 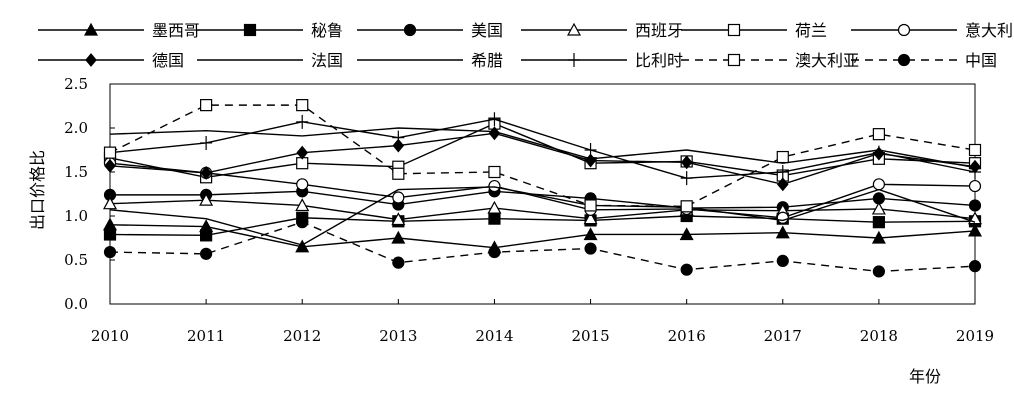 What do you see at coordinates (430, 60) in the screenshot?
I see `legend-item: 希腊` at bounding box center [430, 60].